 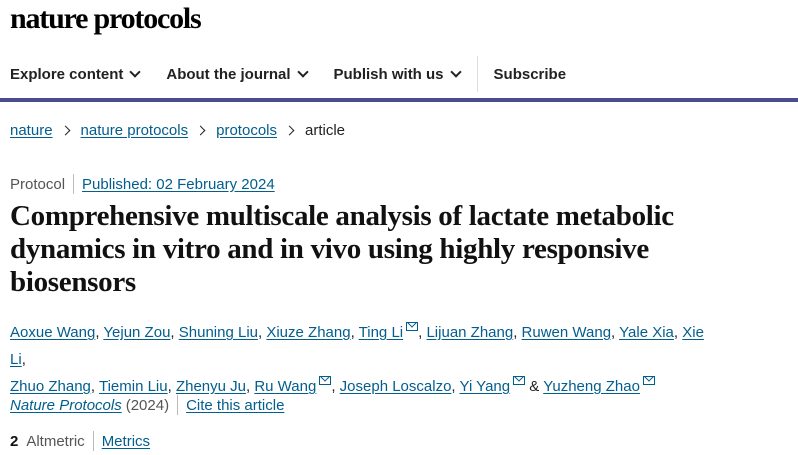 What do you see at coordinates (399, 100) in the screenshot?
I see `nav-accent-bar` at bounding box center [399, 100].